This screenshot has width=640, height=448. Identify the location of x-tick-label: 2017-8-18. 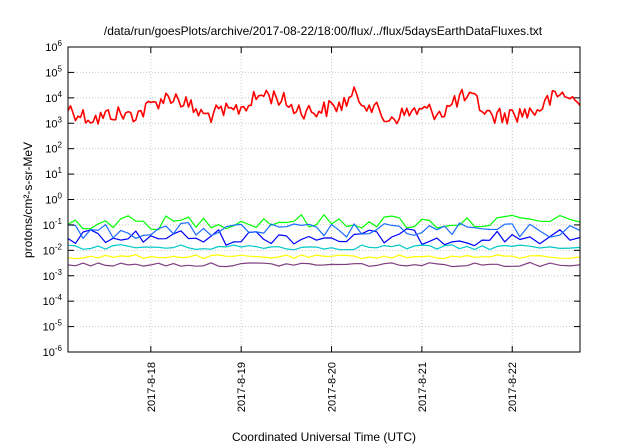
(152, 387).